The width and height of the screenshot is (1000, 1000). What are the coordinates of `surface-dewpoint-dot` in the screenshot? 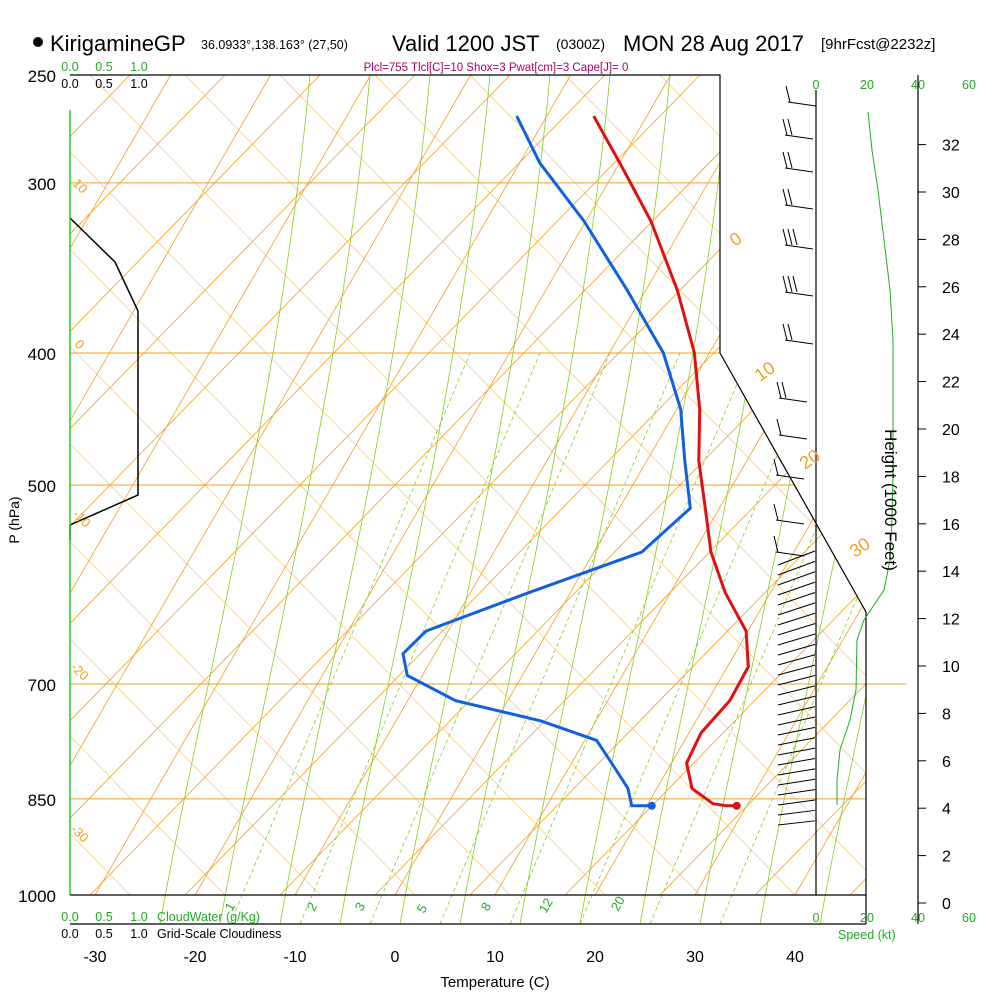 It's located at (651, 805).